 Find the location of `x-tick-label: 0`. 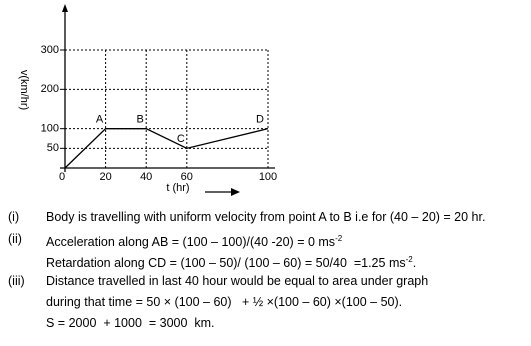

x-tick-label: 0 is located at coordinates (62, 177).